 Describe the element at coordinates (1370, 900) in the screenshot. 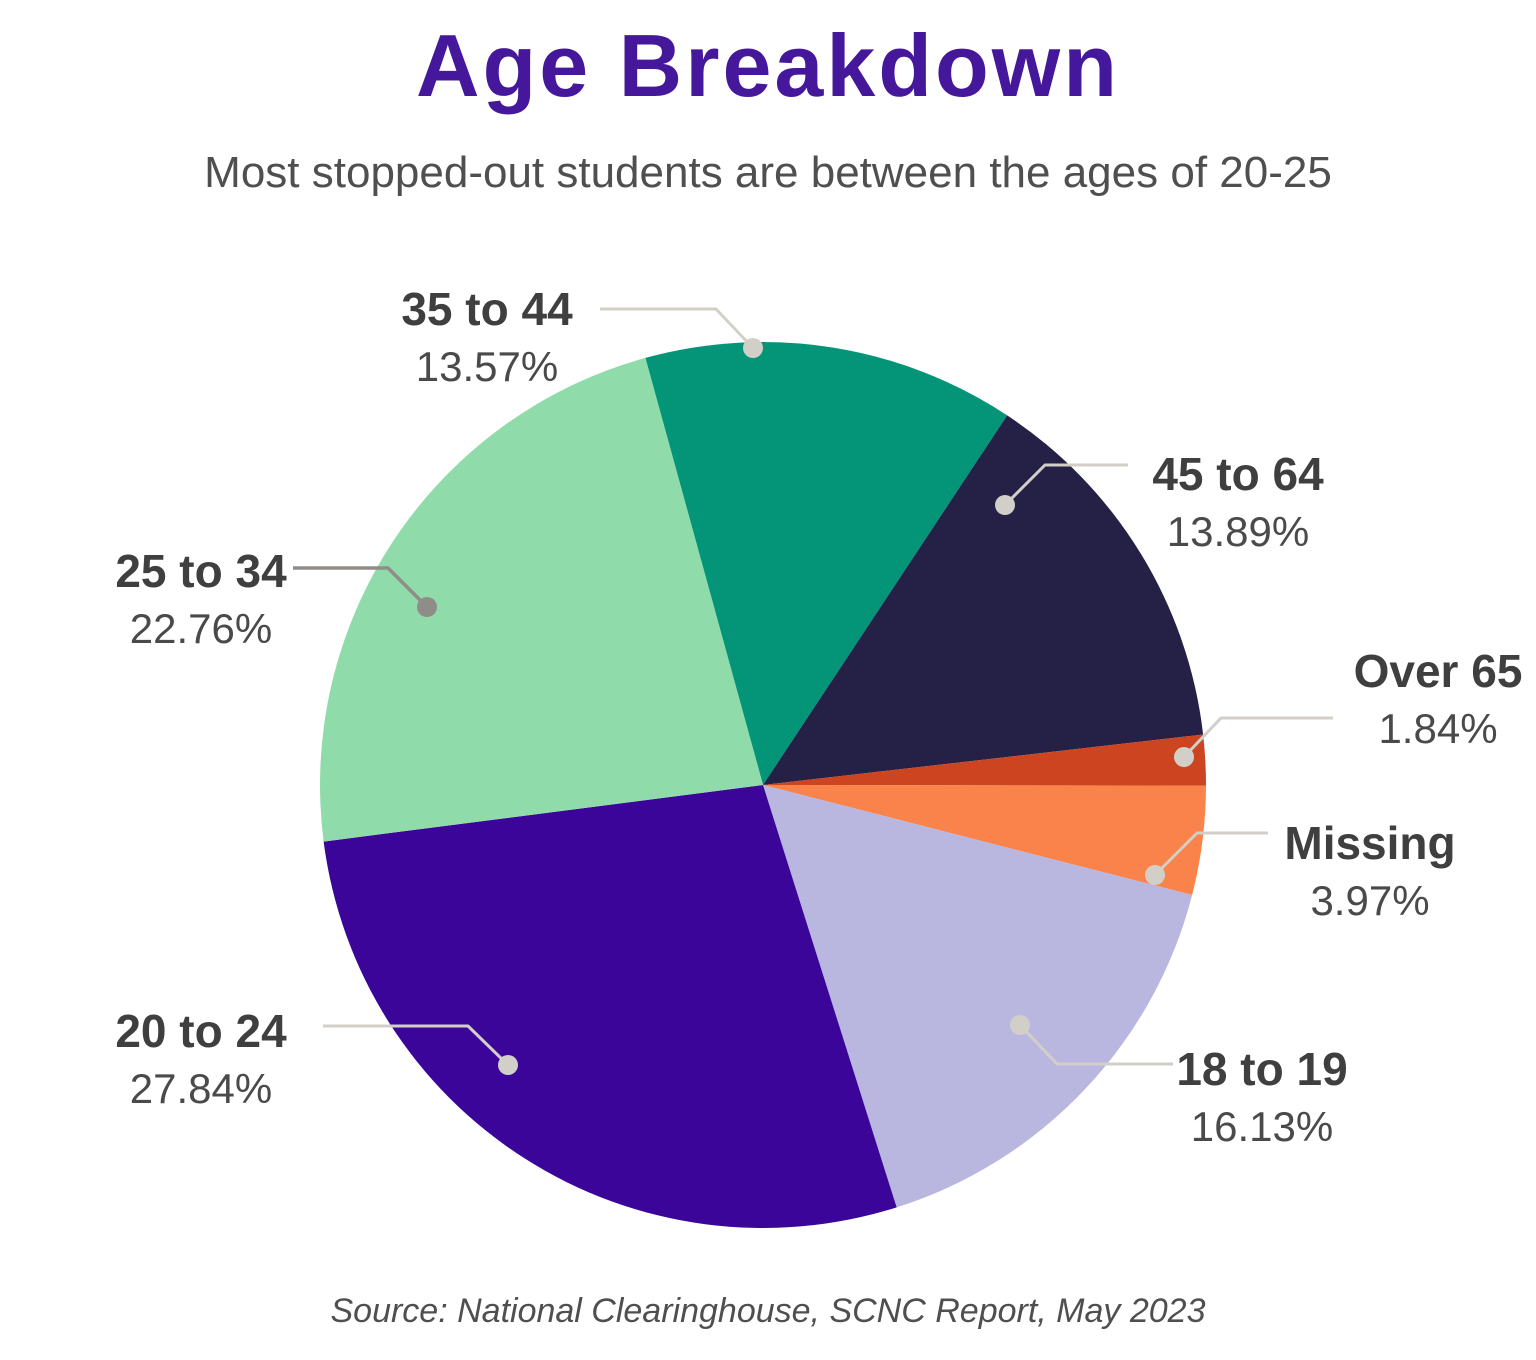

I see `slice-value: 3.97%` at that location.